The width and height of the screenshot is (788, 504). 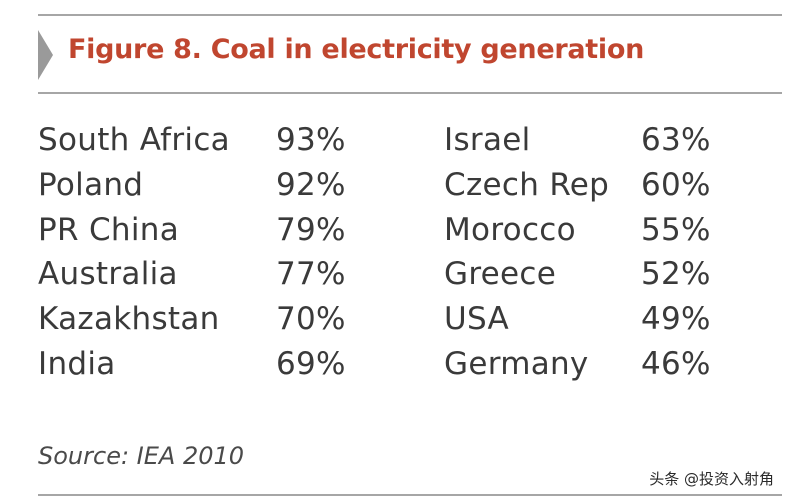 What do you see at coordinates (500, 274) in the screenshot?
I see `country-right: Greece` at bounding box center [500, 274].